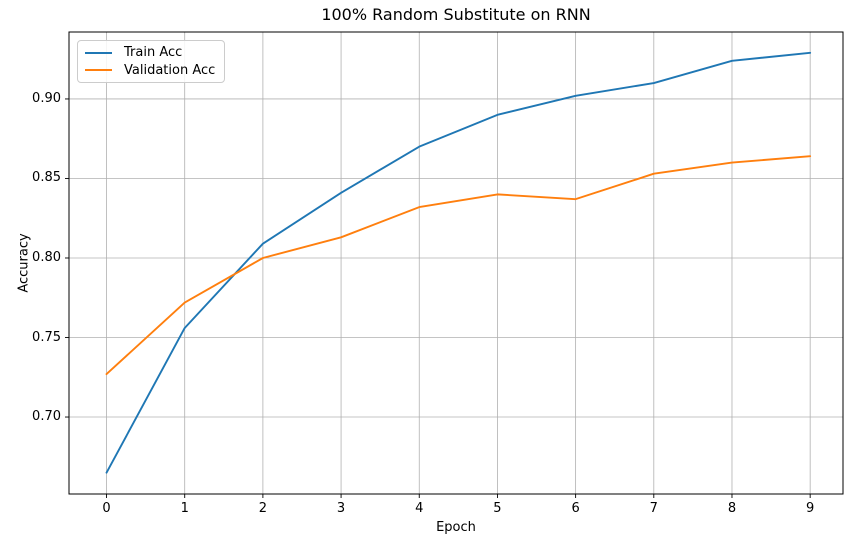 This screenshot has height=547, width=855. I want to click on x-tick-label: 7, so click(653, 508).